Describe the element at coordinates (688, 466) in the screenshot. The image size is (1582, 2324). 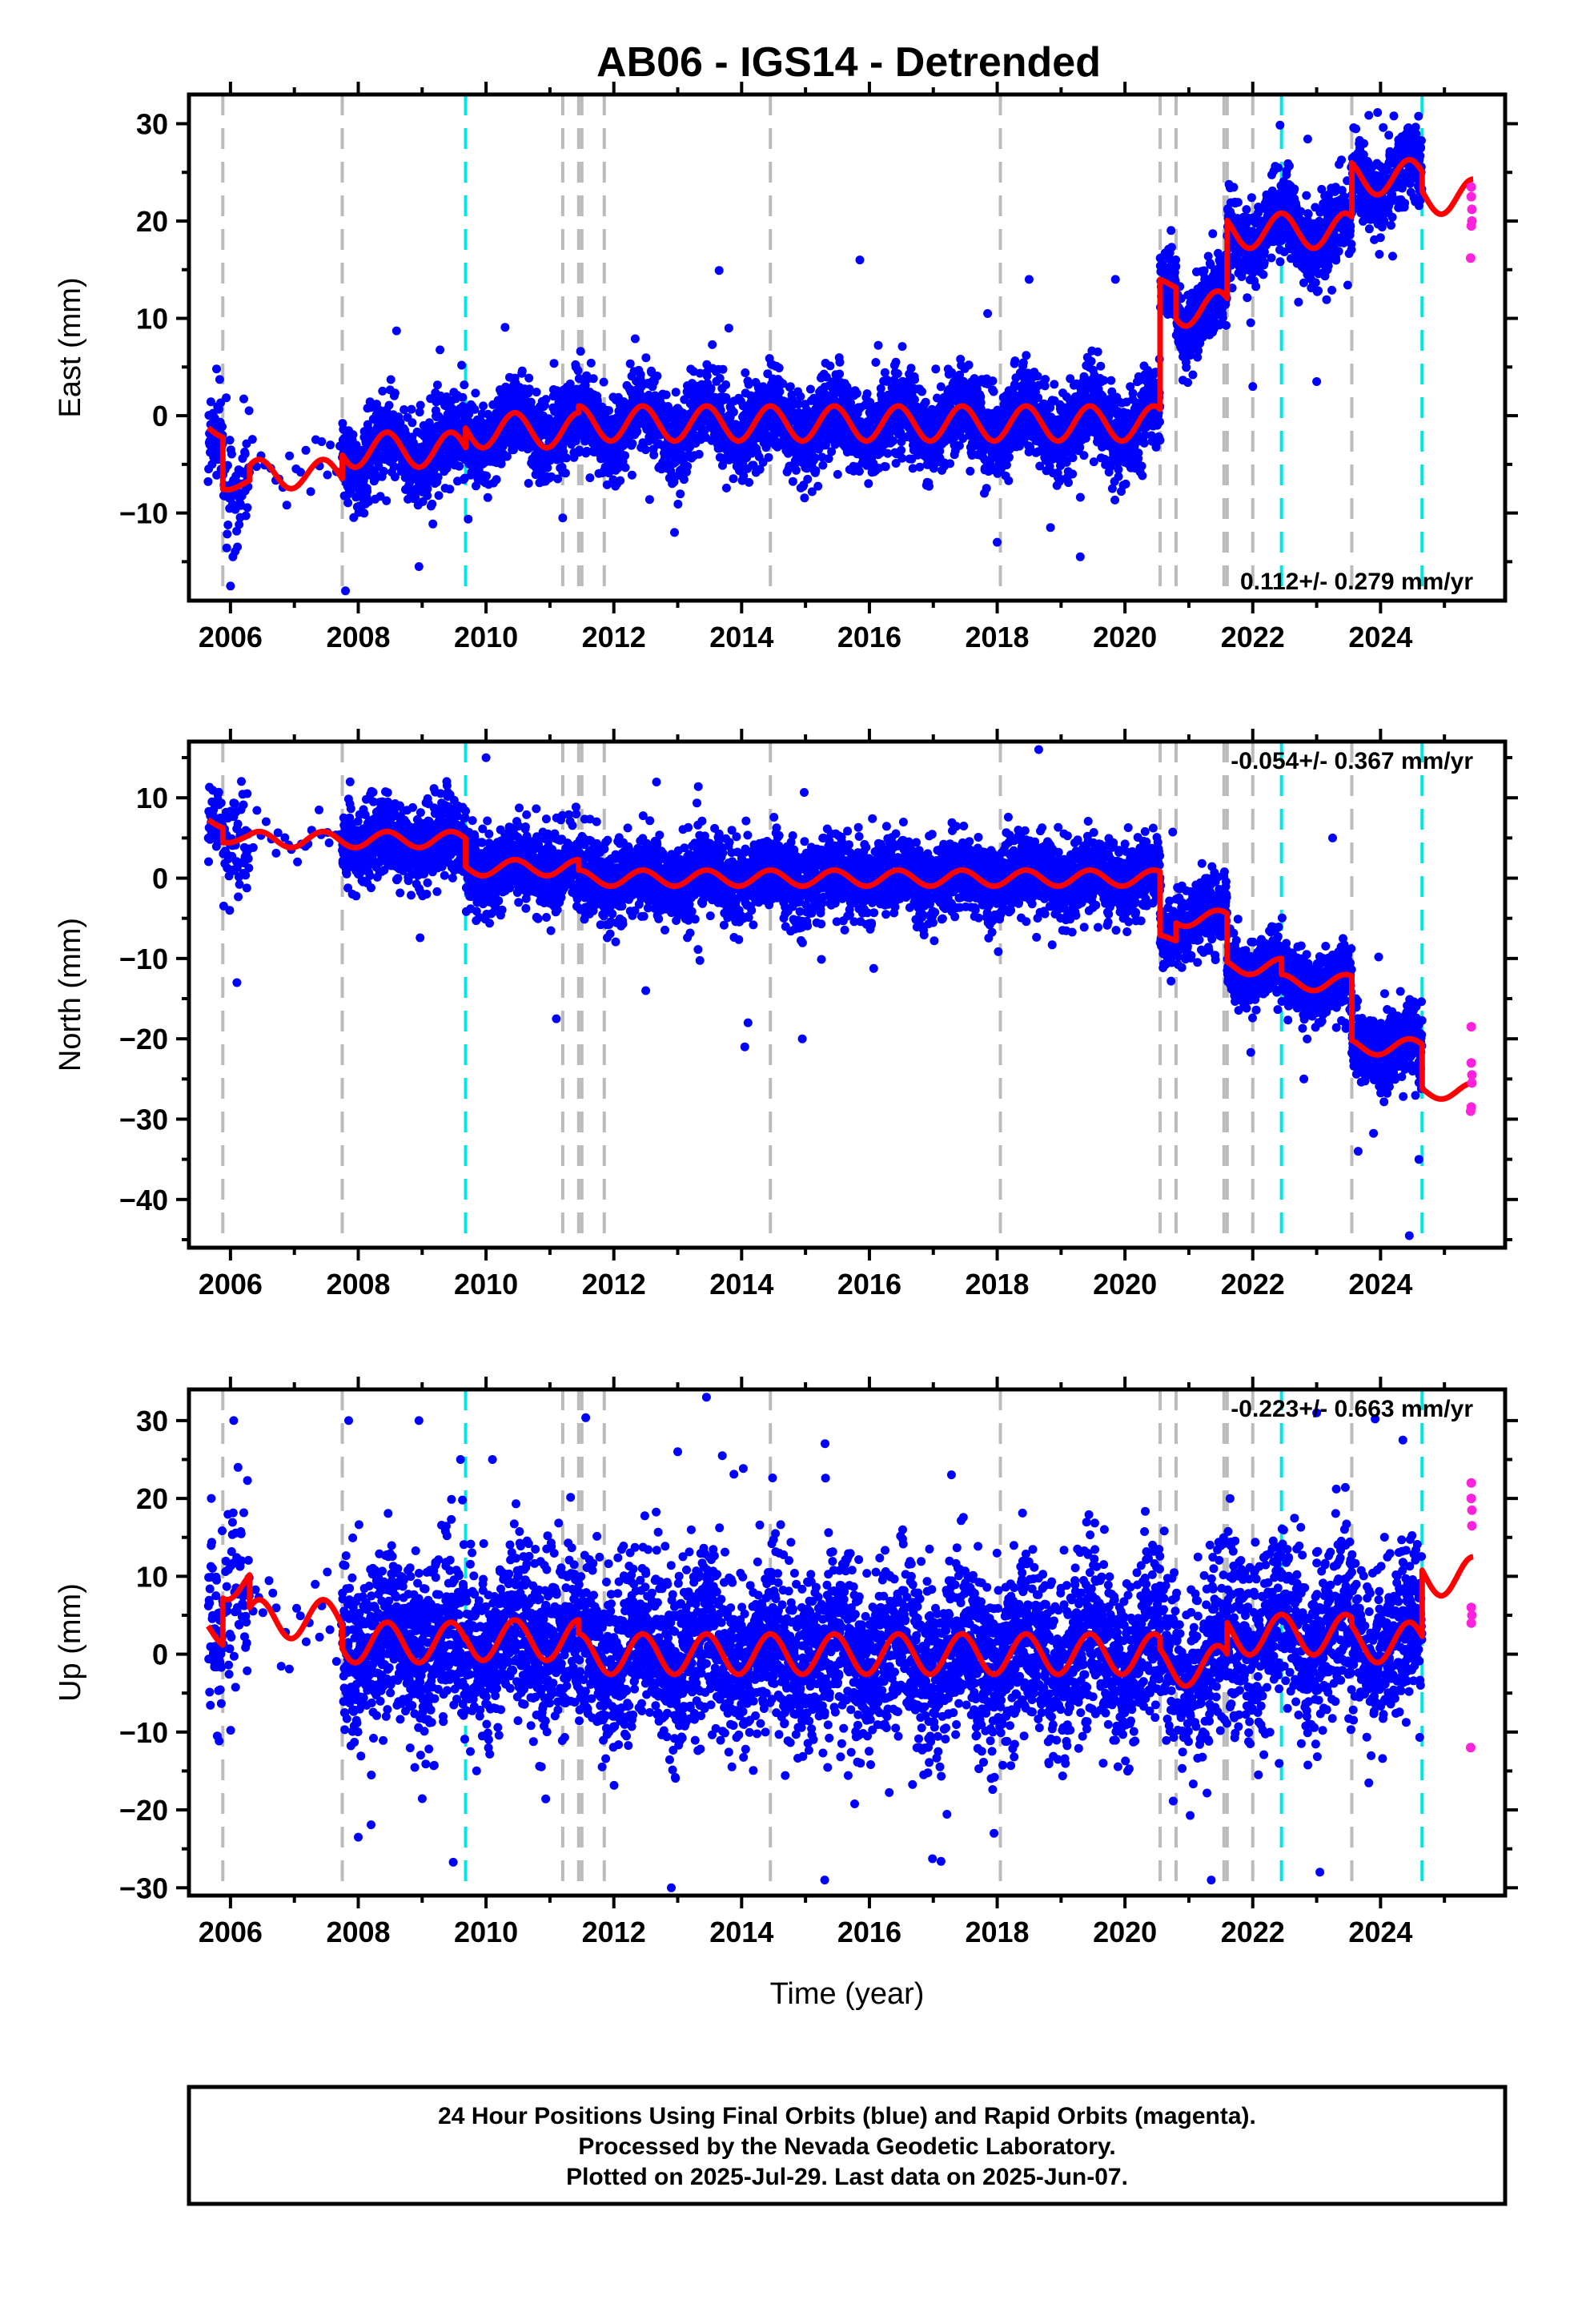
I see `data-point-east-2096` at that location.